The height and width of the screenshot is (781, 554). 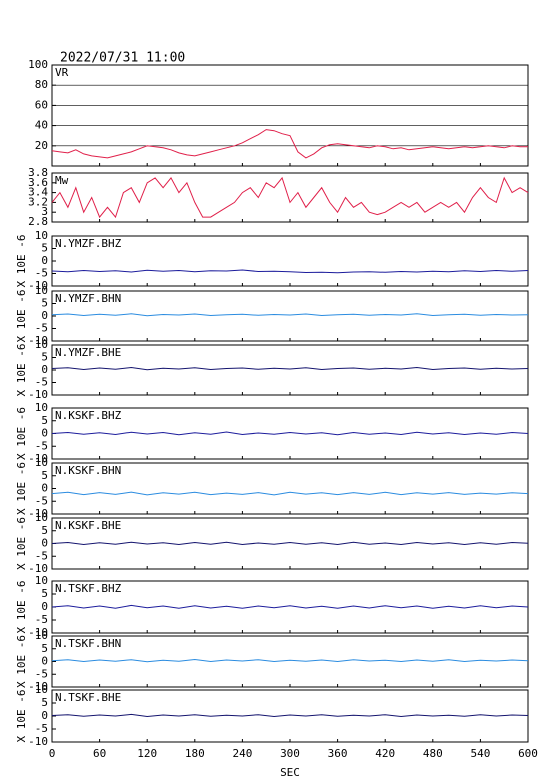 What do you see at coordinates (38, 182) in the screenshot?
I see `y-tick-label: 3.6` at bounding box center [38, 182].